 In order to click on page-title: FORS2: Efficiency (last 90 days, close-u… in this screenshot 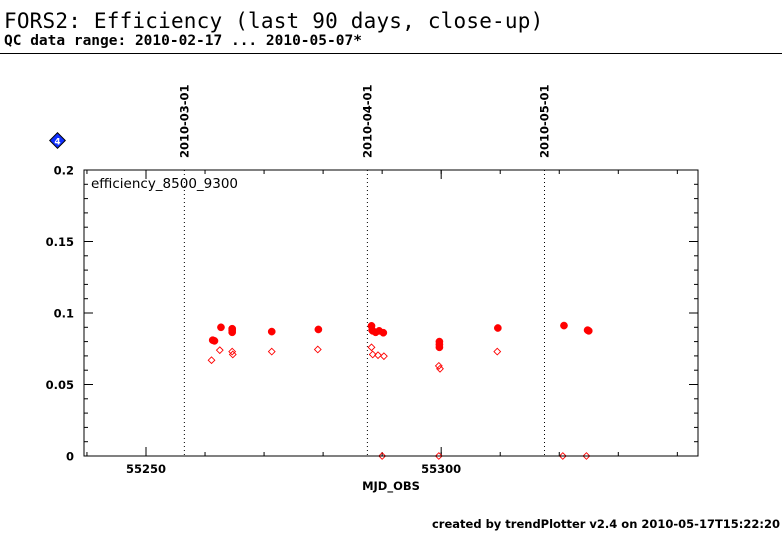, I will do `click(274, 21)`.